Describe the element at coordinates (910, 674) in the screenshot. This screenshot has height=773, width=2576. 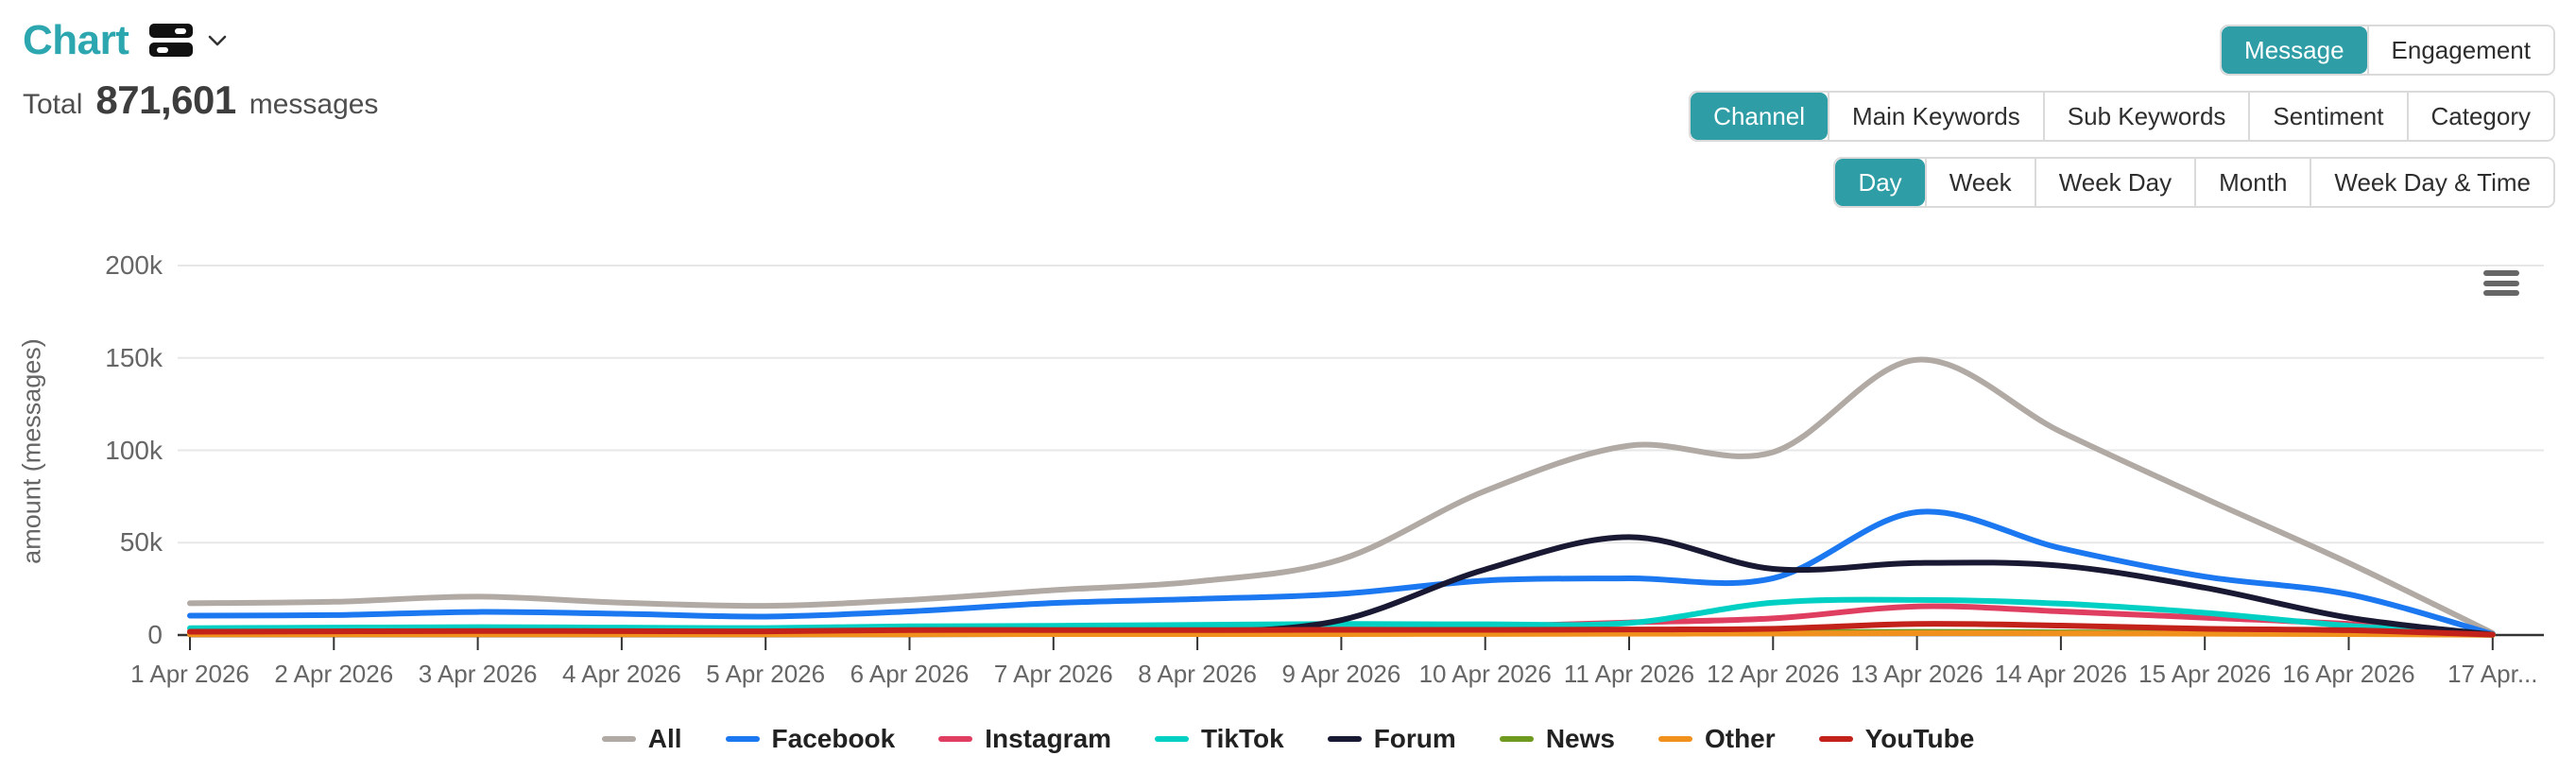
I see `x-axis-tick-label: 6 Apr 2026` at that location.